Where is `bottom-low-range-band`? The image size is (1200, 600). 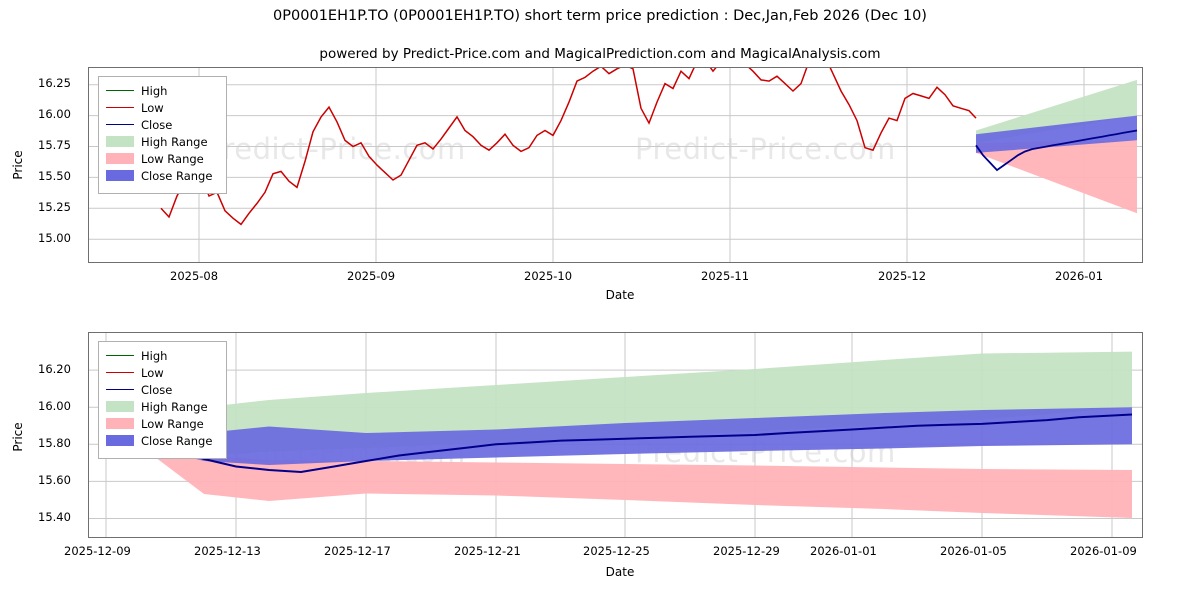
bottom-low-range-band is located at coordinates (635, 473).